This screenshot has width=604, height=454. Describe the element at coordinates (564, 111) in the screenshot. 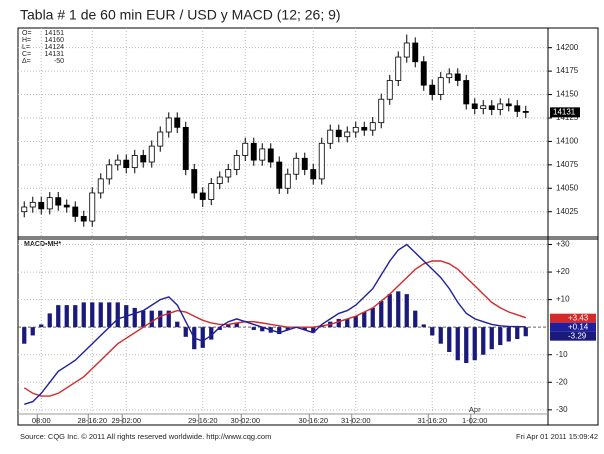

I see `last-price-label: 14131` at that location.